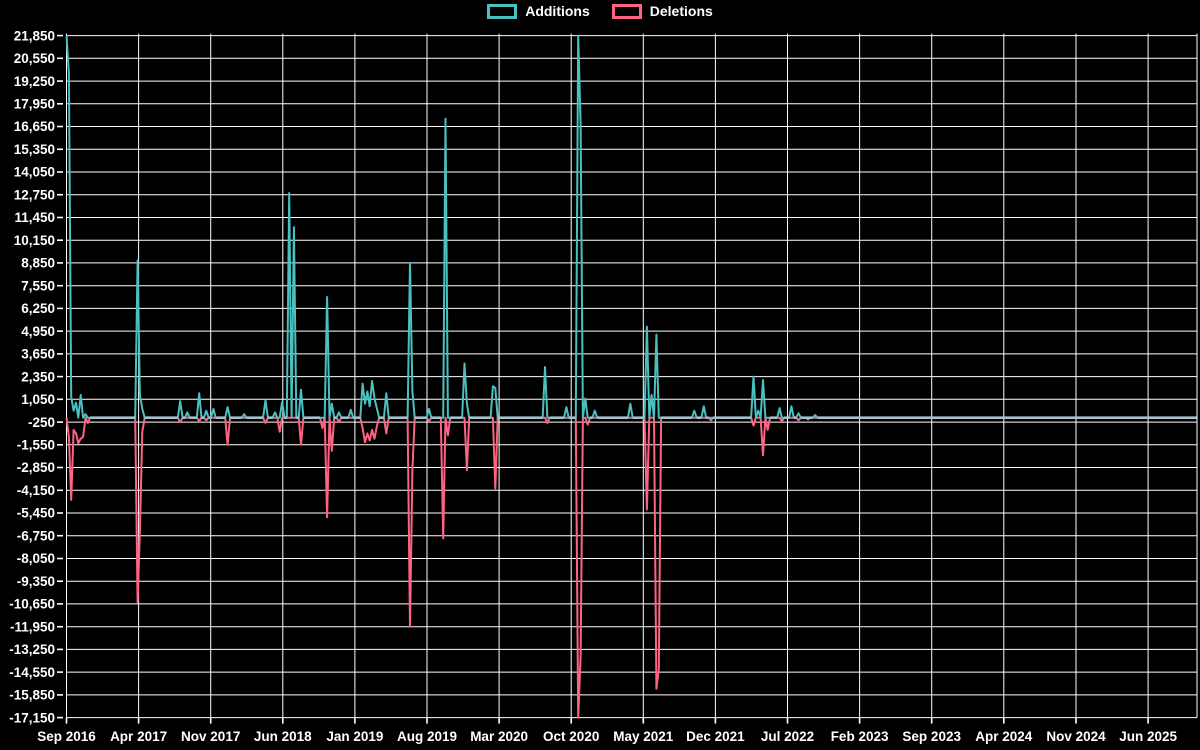  I want to click on svg-text: -15,850, so click(32, 695).